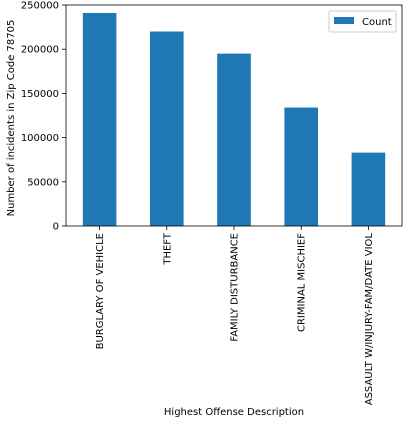 The height and width of the screenshot is (429, 408). I want to click on legend: Count, so click(362, 21).